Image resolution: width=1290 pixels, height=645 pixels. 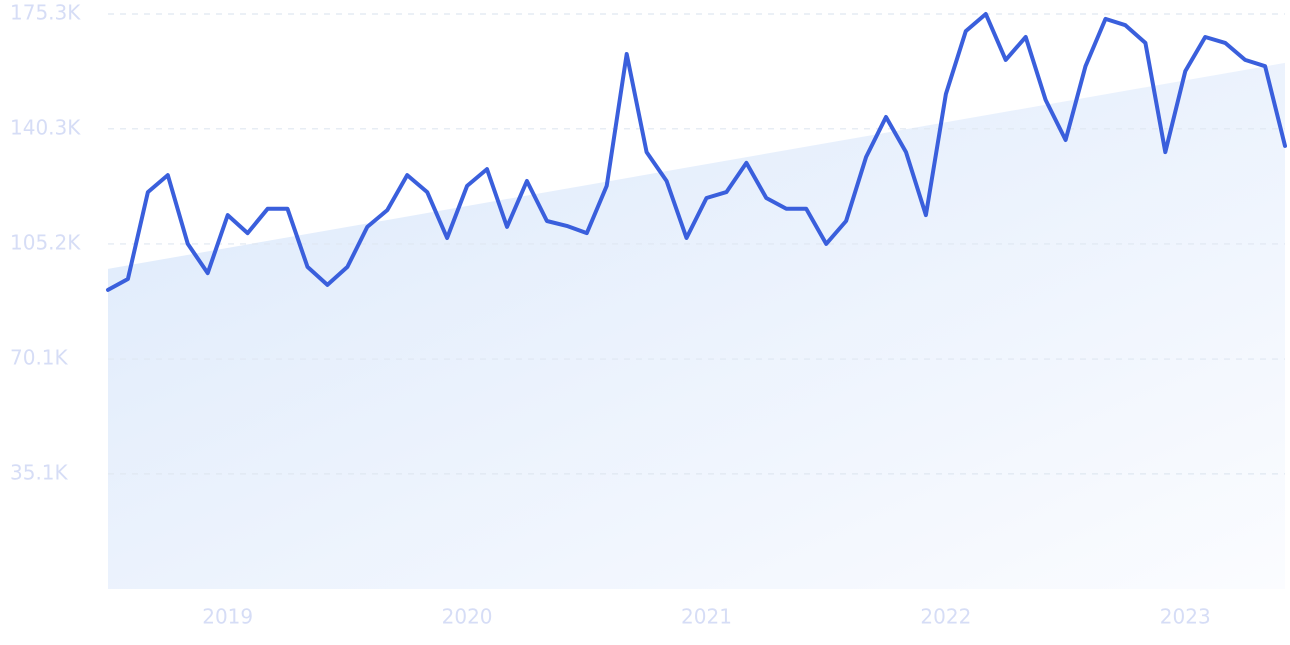 I want to click on x-tick-label: 2020, so click(x=467, y=617).